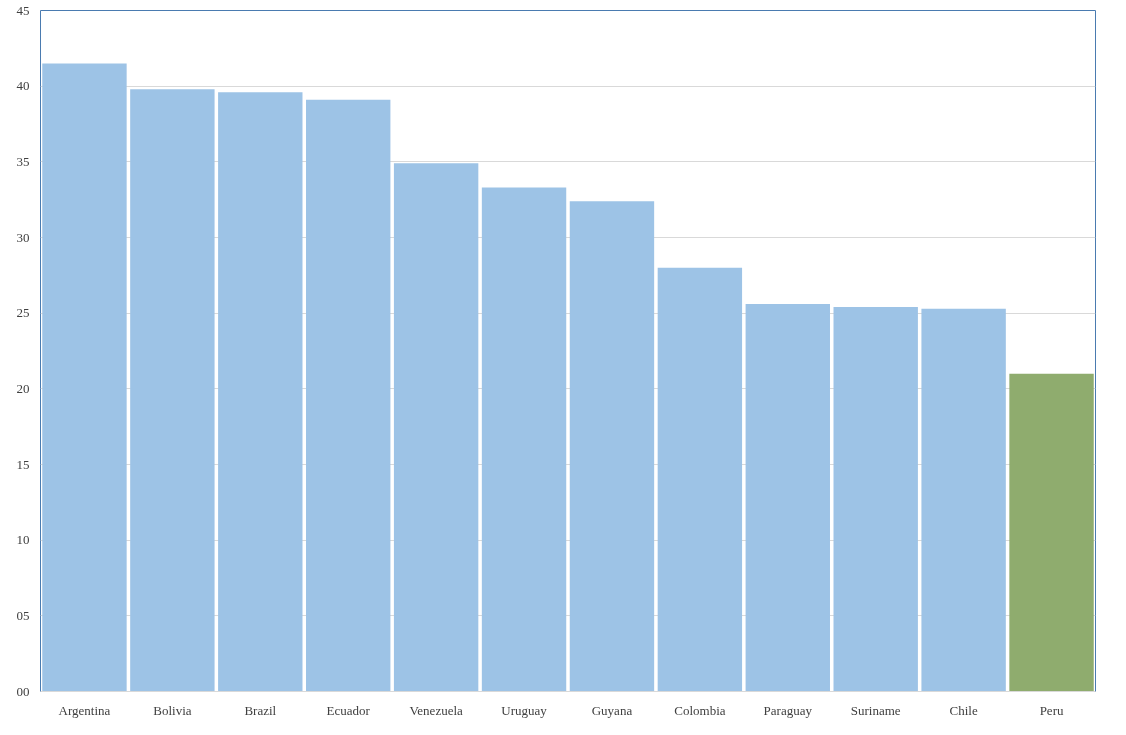 The height and width of the screenshot is (735, 1126). What do you see at coordinates (23, 10) in the screenshot?
I see `y-tick-label: 45` at bounding box center [23, 10].